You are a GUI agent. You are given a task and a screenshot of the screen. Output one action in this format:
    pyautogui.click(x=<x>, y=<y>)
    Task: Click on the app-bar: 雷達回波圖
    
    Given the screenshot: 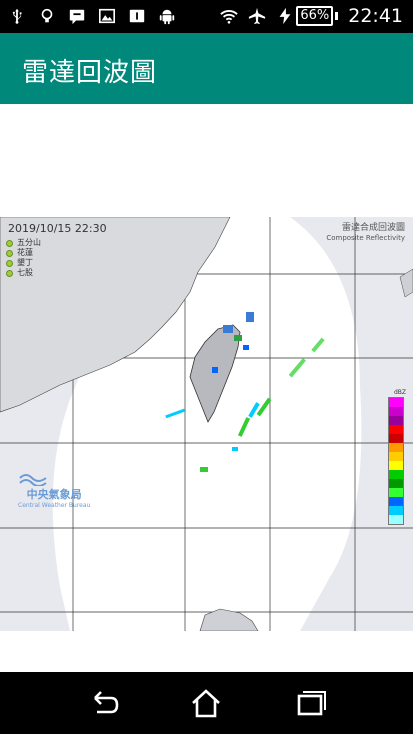 What is the action you would take?
    pyautogui.click(x=206, y=68)
    